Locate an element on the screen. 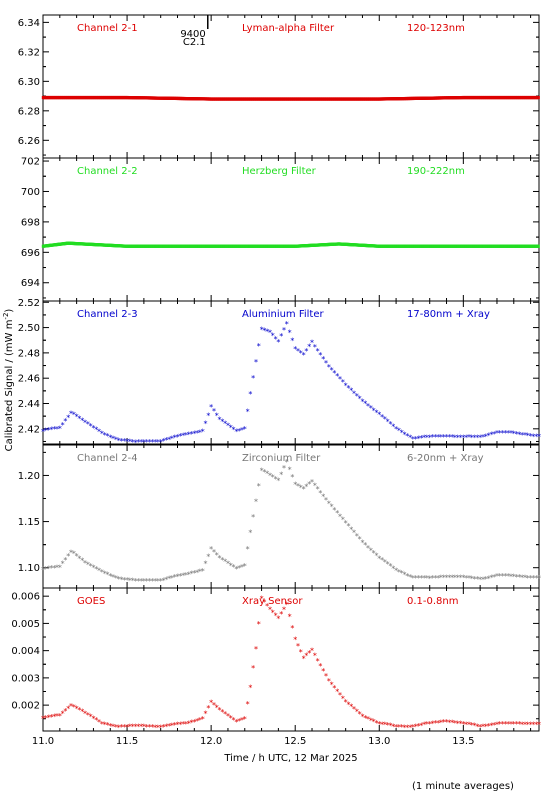 The height and width of the screenshot is (800, 550). event-marker-label-bottom: C2.1 is located at coordinates (194, 42).